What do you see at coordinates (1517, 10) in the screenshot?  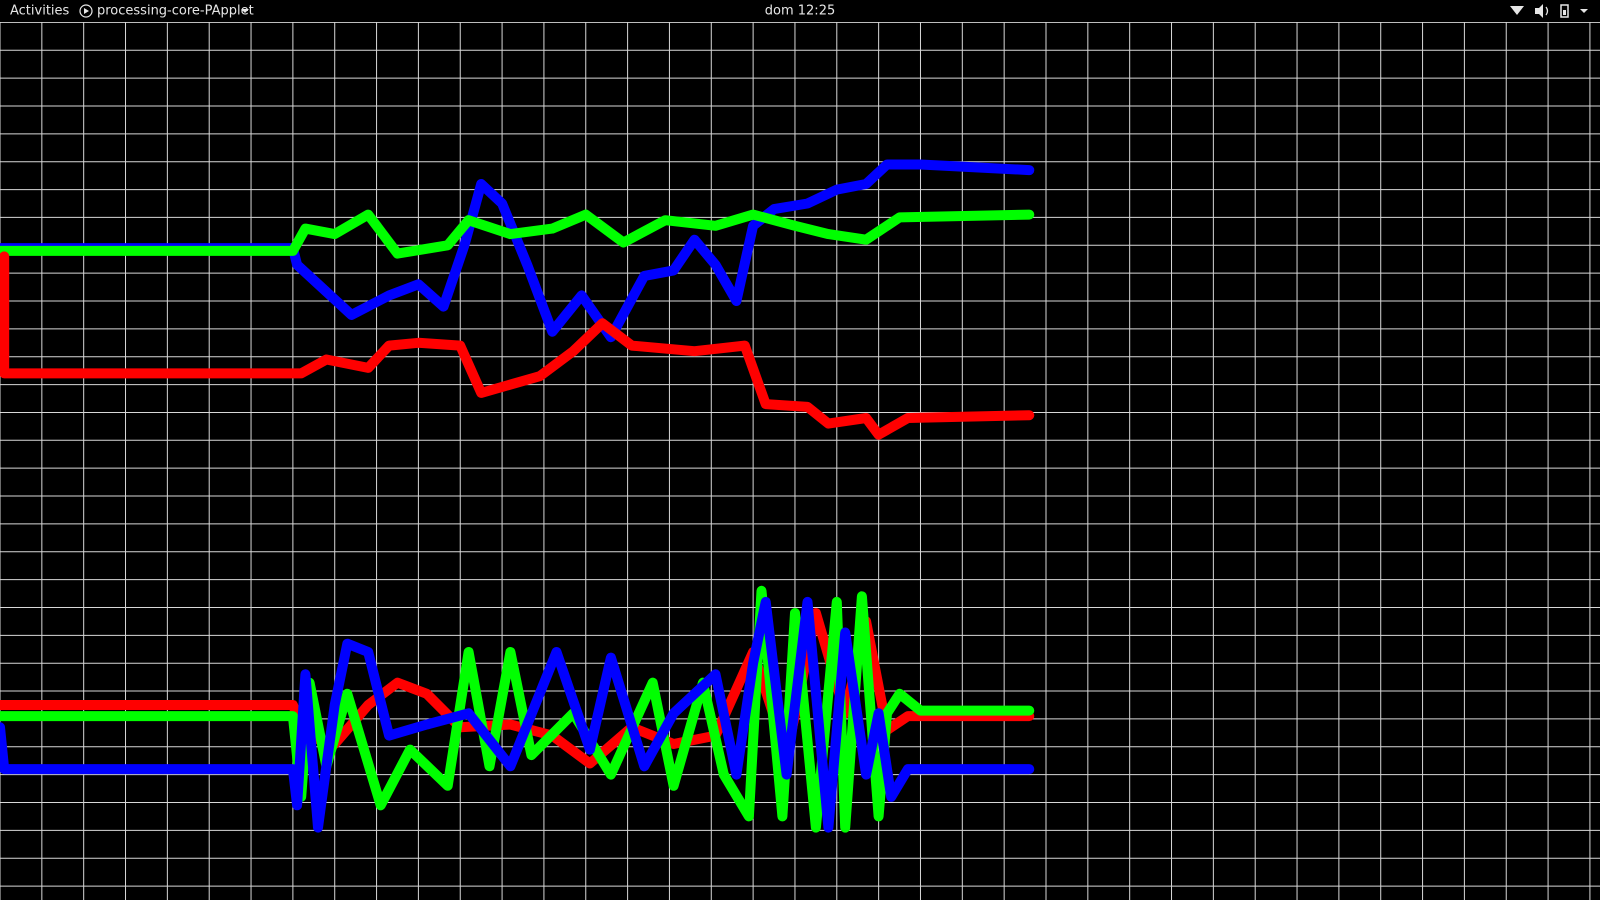 I see `wifi-icon` at bounding box center [1517, 10].